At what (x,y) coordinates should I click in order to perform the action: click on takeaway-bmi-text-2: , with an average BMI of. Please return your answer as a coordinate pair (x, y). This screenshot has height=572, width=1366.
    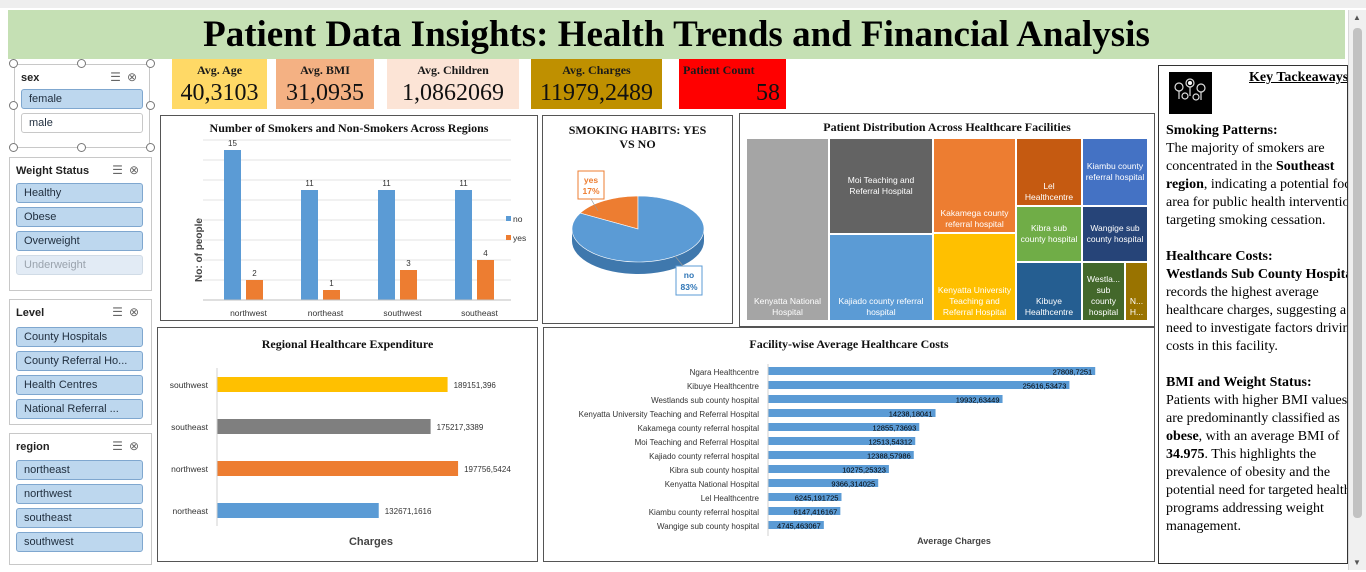
    Looking at the image, I should click on (1269, 436).